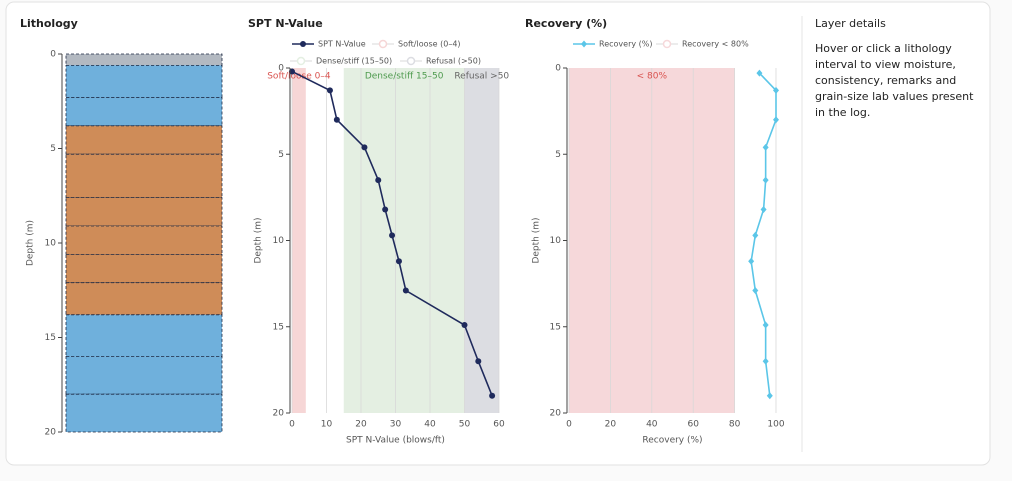 The image size is (1012, 481). What do you see at coordinates (625, 44) in the screenshot?
I see `legend-label: Recovery (%)` at bounding box center [625, 44].